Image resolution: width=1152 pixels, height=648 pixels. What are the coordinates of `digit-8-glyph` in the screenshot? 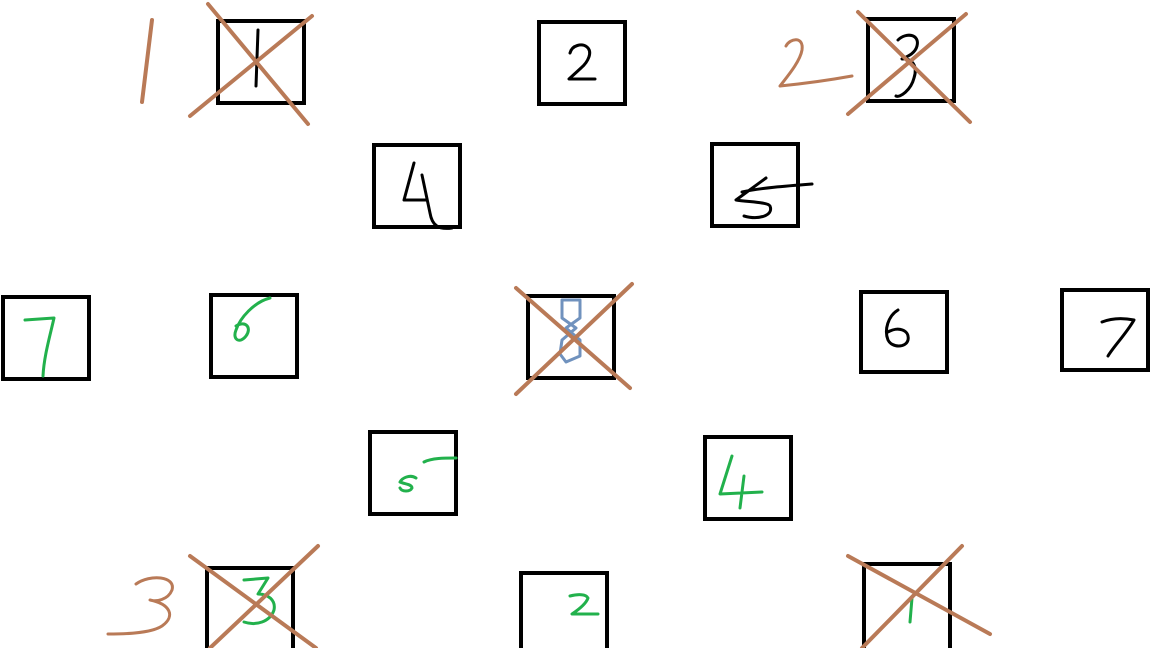 It's located at (570, 331).